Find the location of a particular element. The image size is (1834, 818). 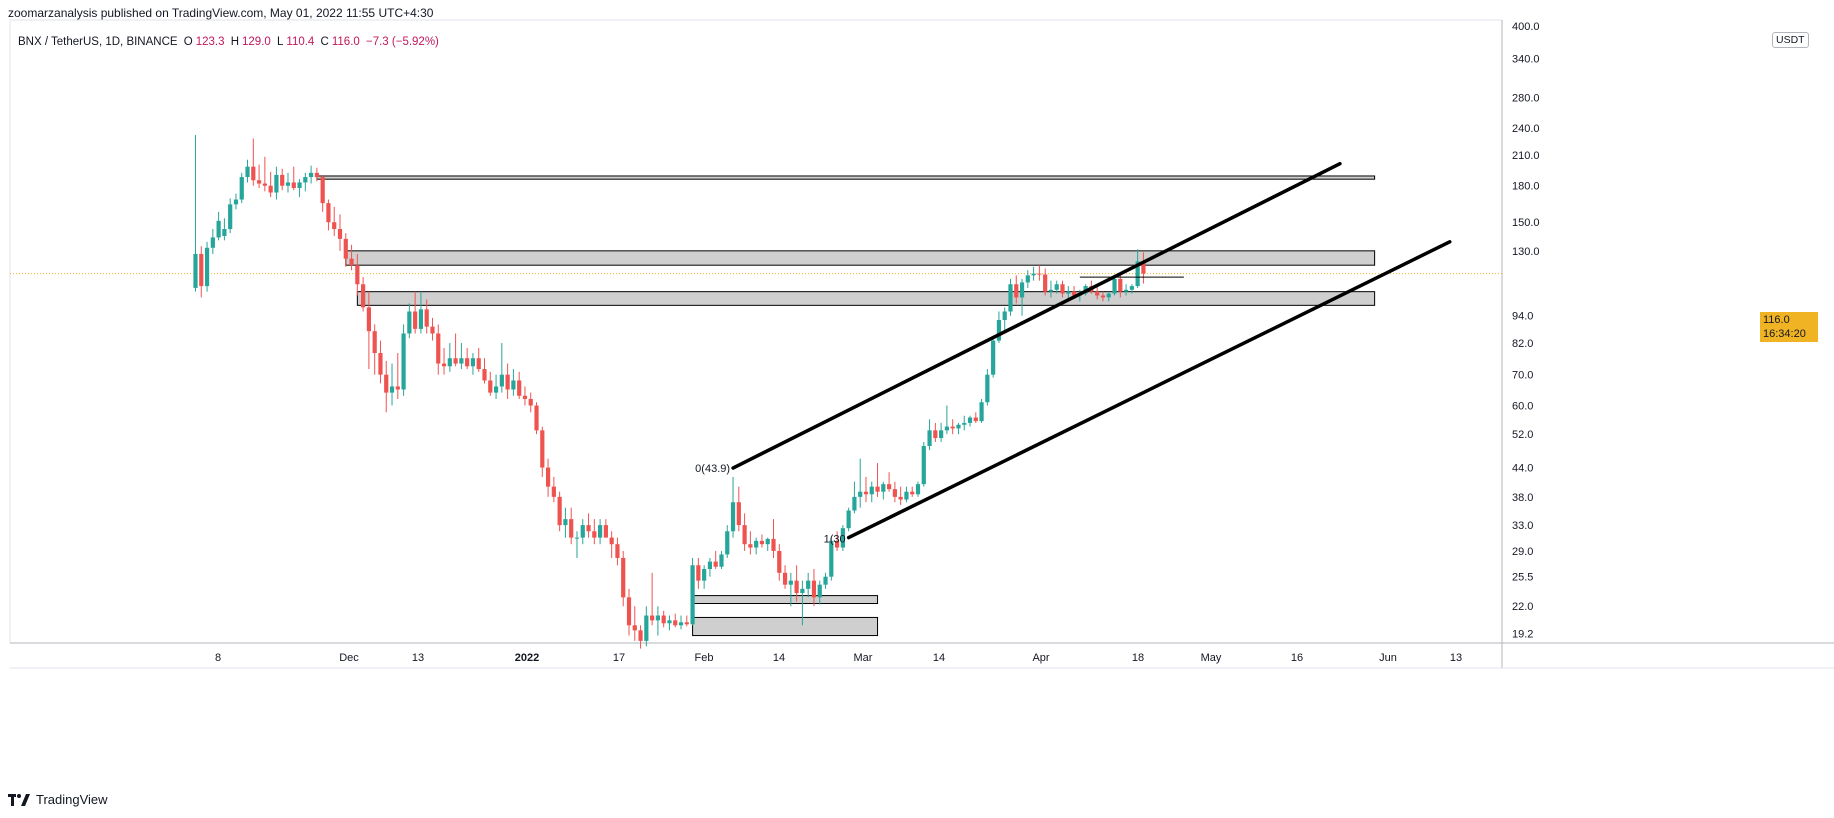

current-price-value: 116.0 is located at coordinates (1776, 320).